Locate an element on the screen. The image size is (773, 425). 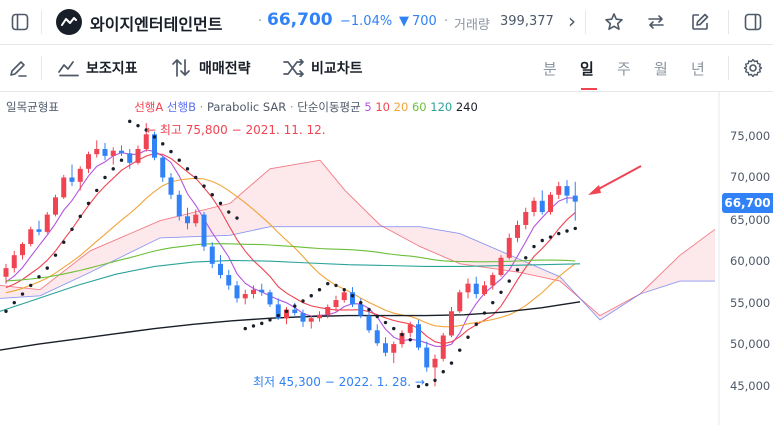
sar-legend: Parabolic SAR is located at coordinates (246, 107).